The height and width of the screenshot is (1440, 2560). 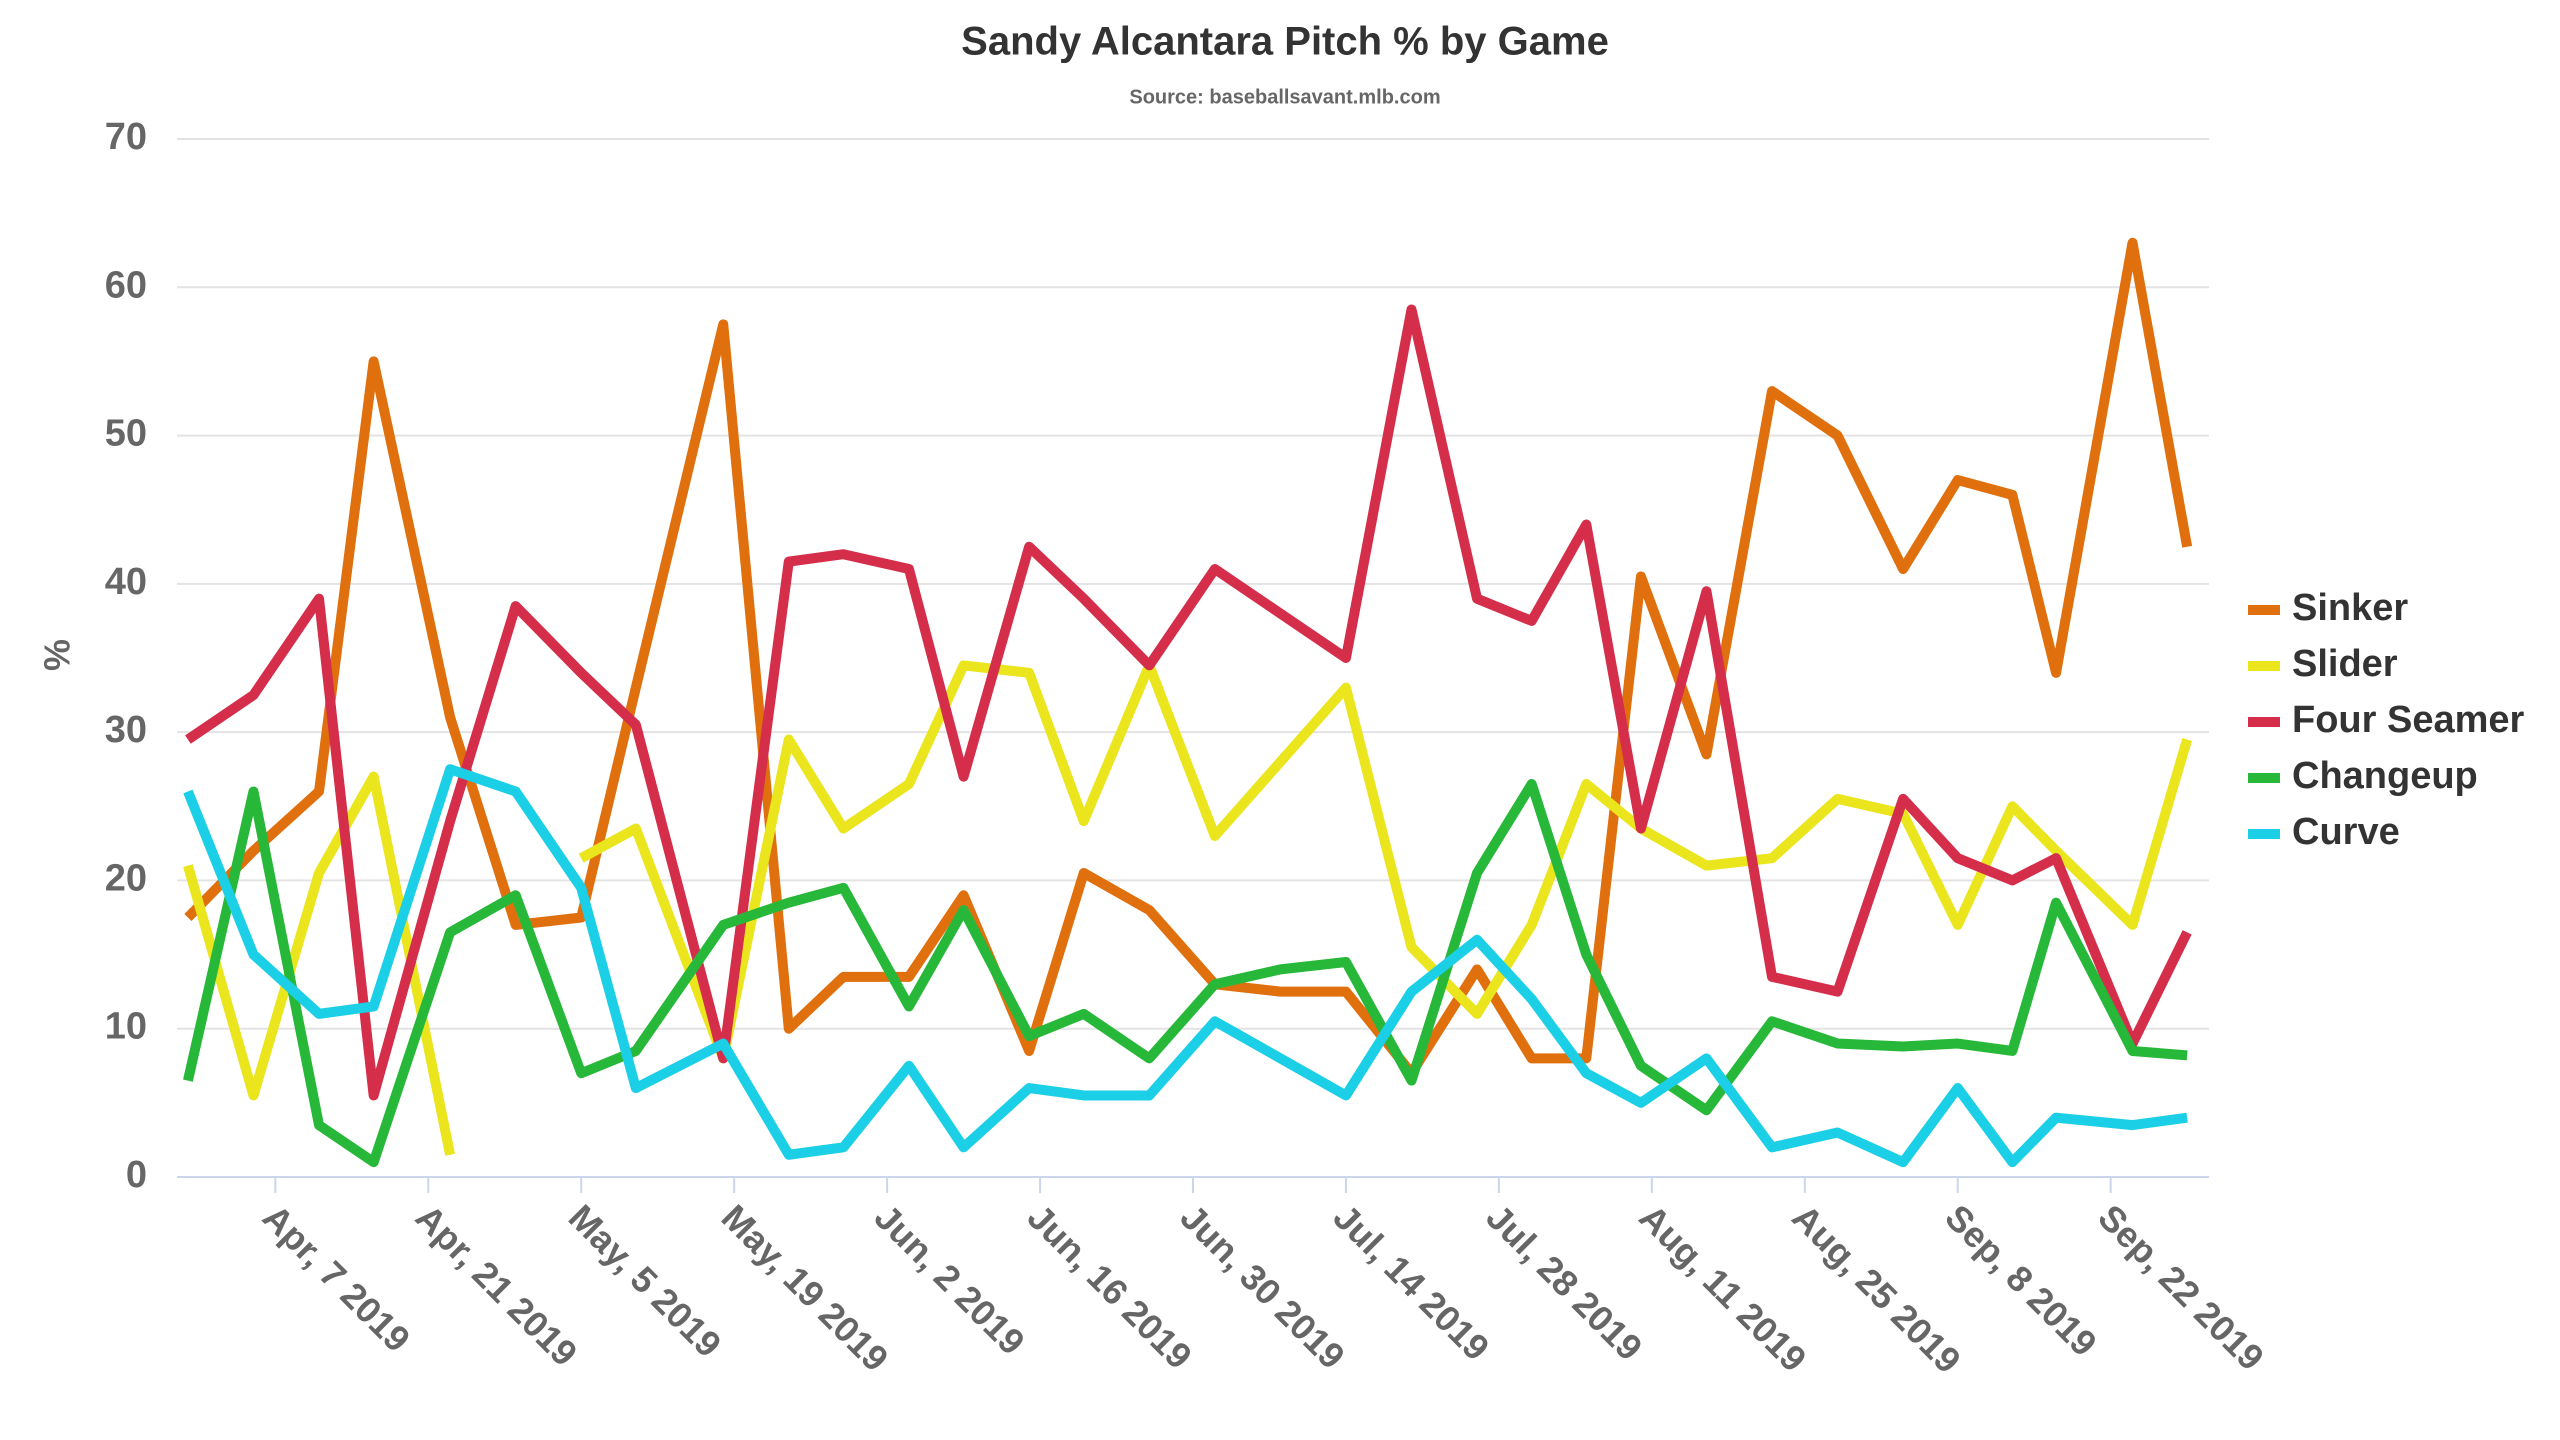 I want to click on y-tick-label: 0, so click(x=136, y=1175).